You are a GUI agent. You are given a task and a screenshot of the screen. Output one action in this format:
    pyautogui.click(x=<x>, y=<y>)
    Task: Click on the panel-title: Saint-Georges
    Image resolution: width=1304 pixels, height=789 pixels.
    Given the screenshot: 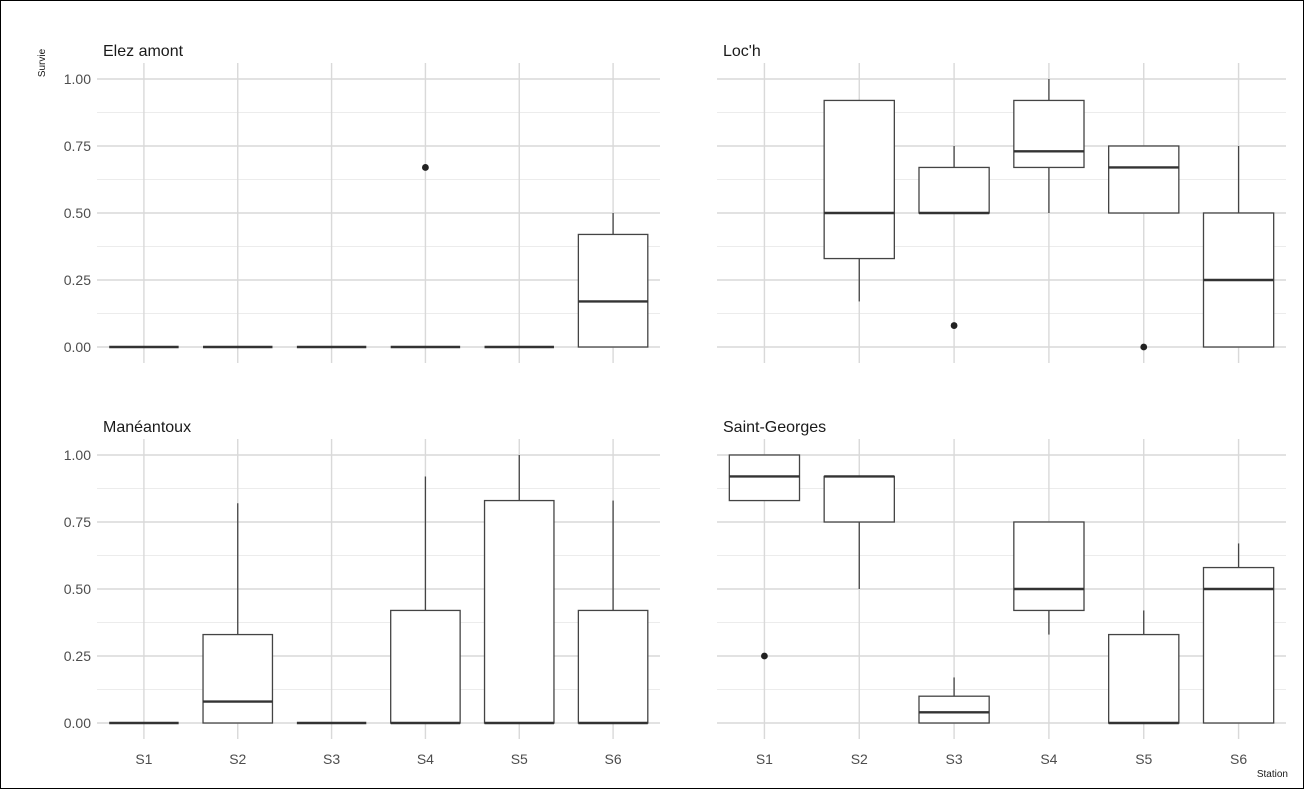 What is the action you would take?
    pyautogui.click(x=774, y=427)
    